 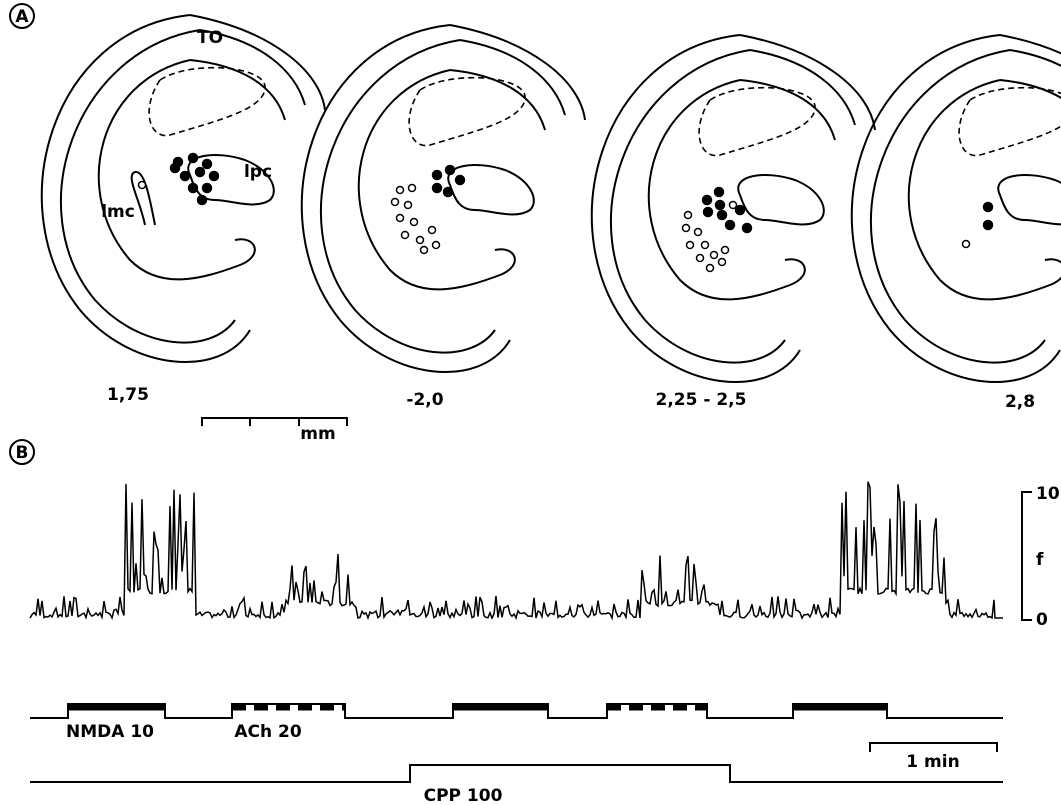 I want to click on recording-sites, so click(x=565, y=212).